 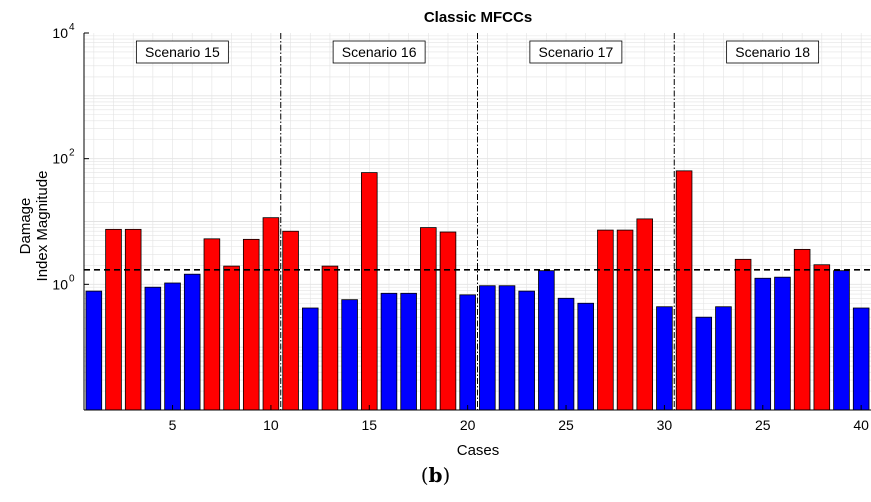 I want to click on scenario-label-4: Scenario 18, so click(x=773, y=52).